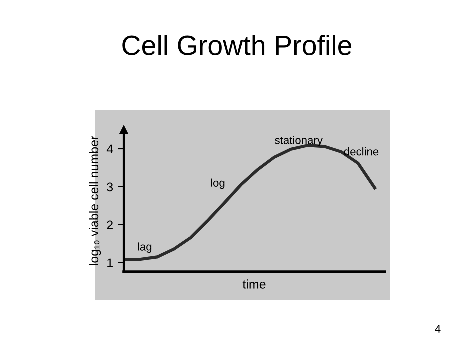  Describe the element at coordinates (299, 141) in the screenshot. I see `annotation: stationary` at that location.